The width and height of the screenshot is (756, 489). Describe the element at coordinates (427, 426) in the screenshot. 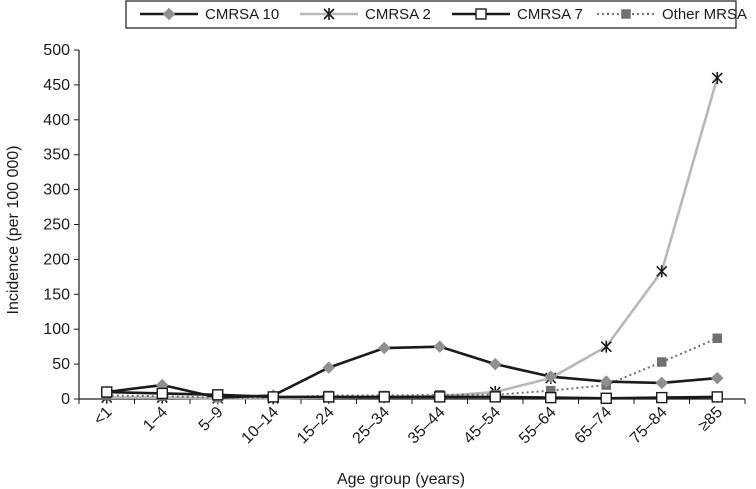

I see `x-tick-label: 35–44` at that location.